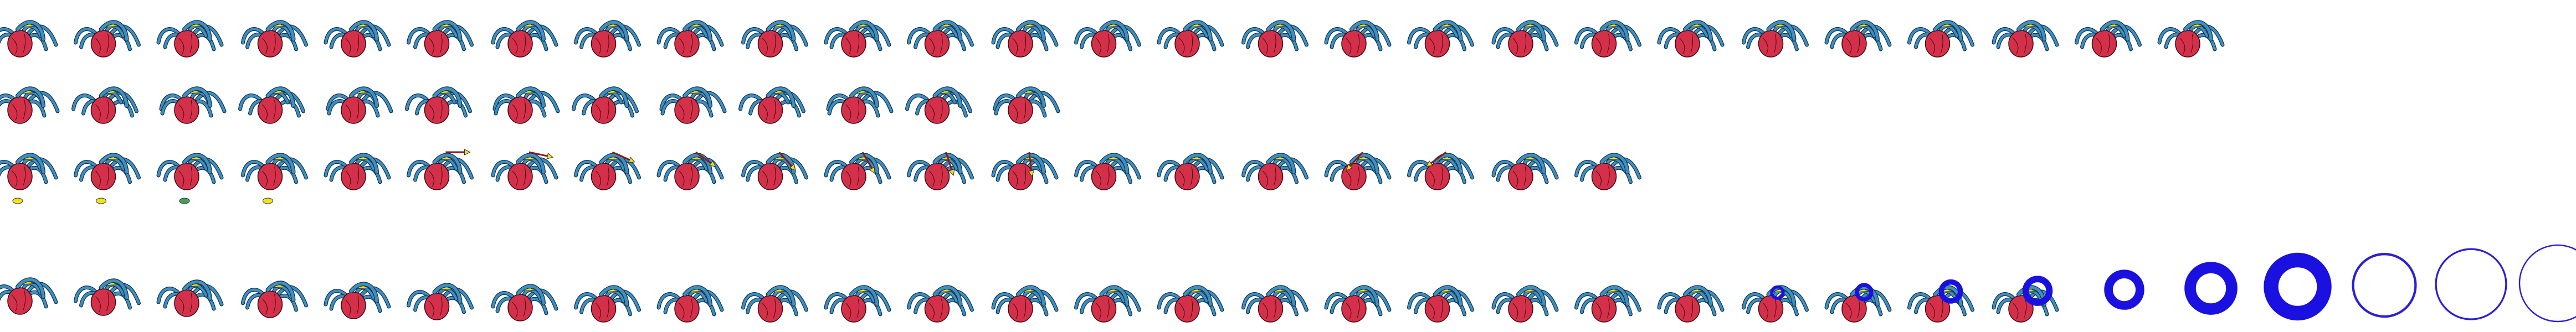 The image size is (2576, 332). I want to click on throw-frame, so click(607, 170).